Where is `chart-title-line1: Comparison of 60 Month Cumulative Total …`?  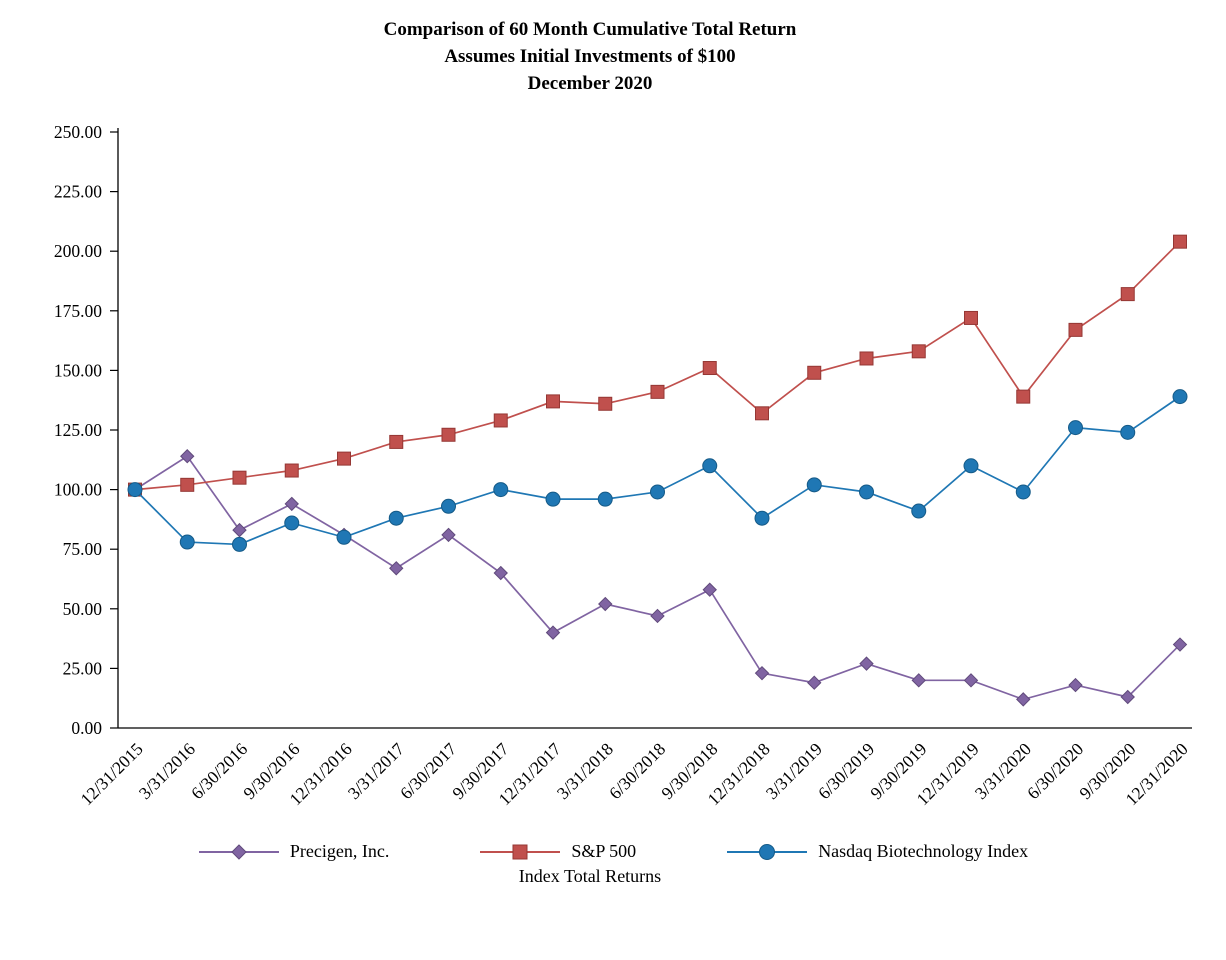 chart-title-line1: Comparison of 60 Month Cumulative Total … is located at coordinates (590, 29).